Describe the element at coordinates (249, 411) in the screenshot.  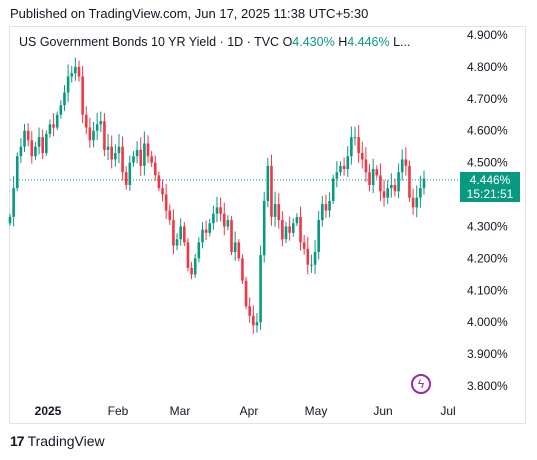
I see `x-tick-label: Apr` at that location.